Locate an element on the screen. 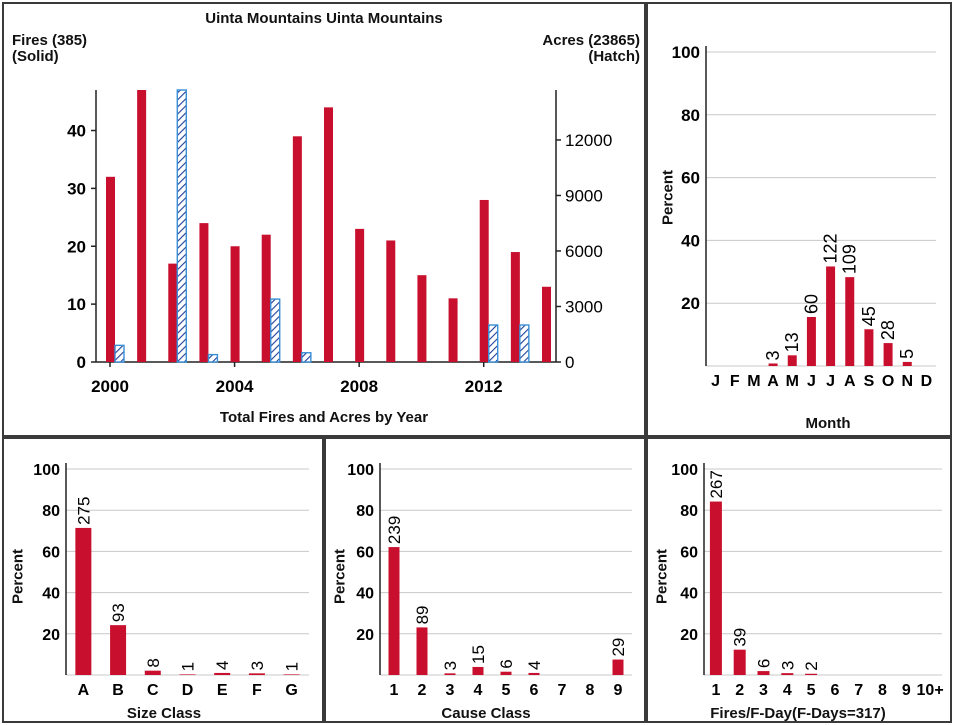  month-y-tick-label: 40 is located at coordinates (690, 240).